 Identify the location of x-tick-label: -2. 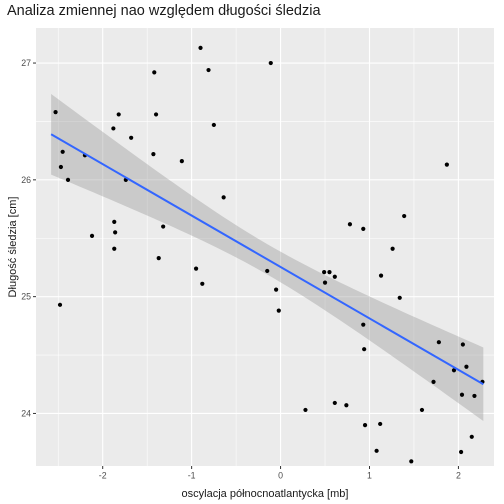
(103, 476).